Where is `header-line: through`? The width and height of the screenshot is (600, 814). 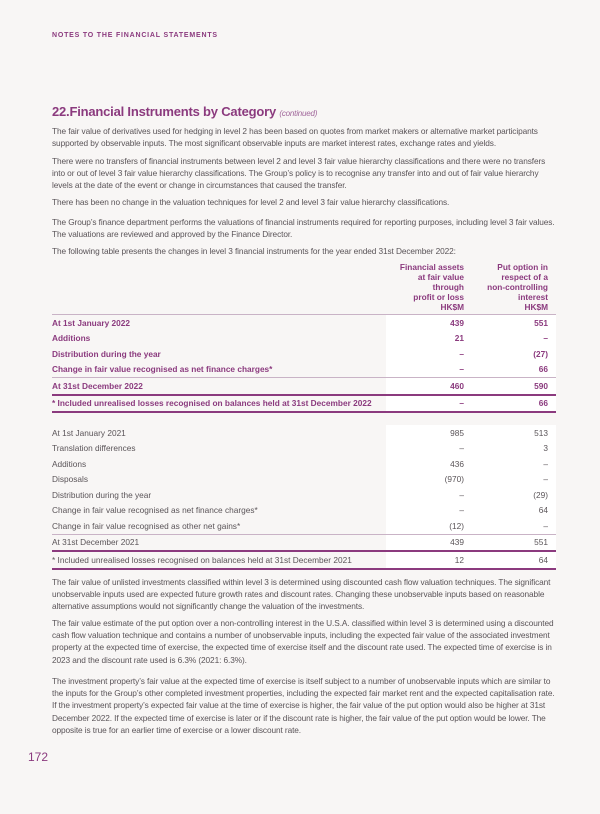
header-line: through is located at coordinates (448, 287).